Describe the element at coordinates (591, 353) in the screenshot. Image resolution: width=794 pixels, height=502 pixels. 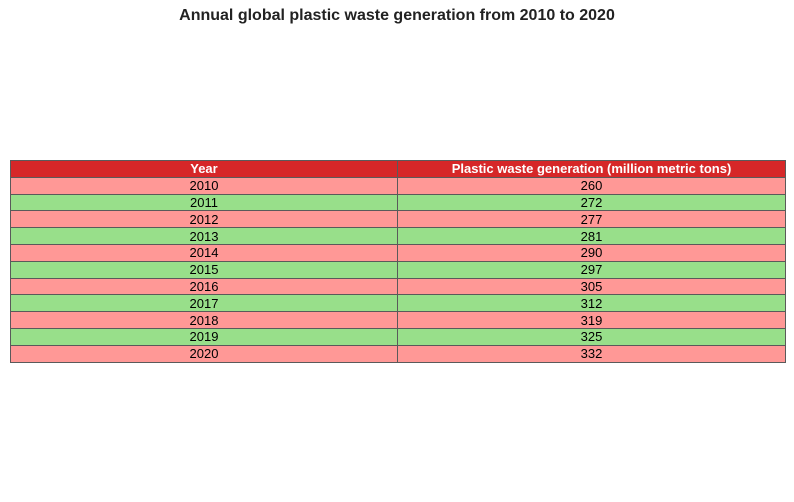
I see `value-cell: 332` at that location.